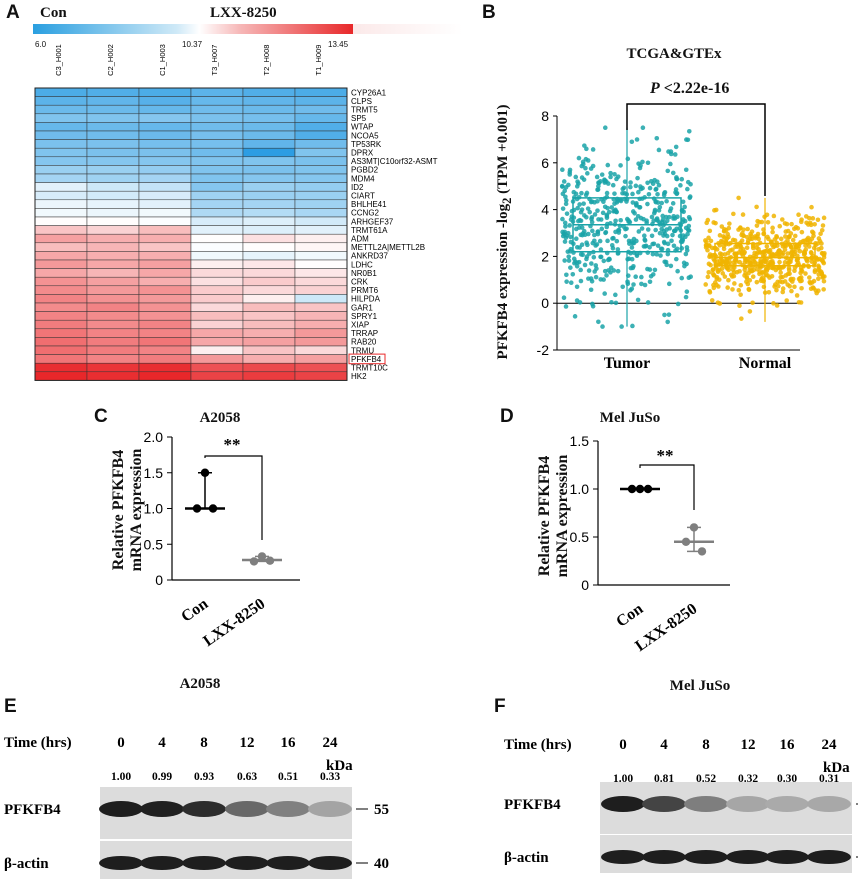  What do you see at coordinates (674, 54) in the screenshot?
I see `panel-b-title: TCGA&GTEx` at bounding box center [674, 54].